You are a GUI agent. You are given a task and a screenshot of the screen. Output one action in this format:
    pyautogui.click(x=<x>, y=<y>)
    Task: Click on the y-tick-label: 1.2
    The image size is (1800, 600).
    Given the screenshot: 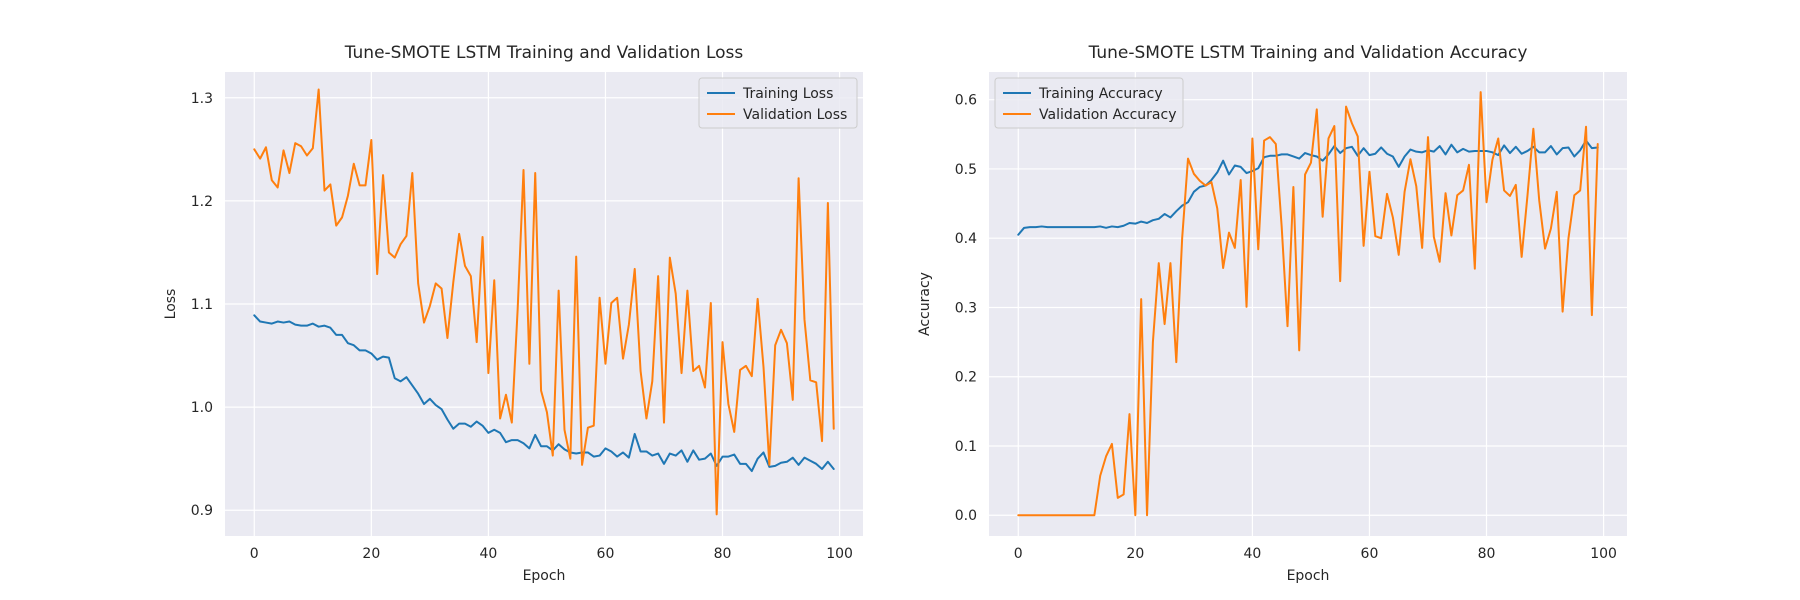 What is the action you would take?
    pyautogui.click(x=202, y=202)
    